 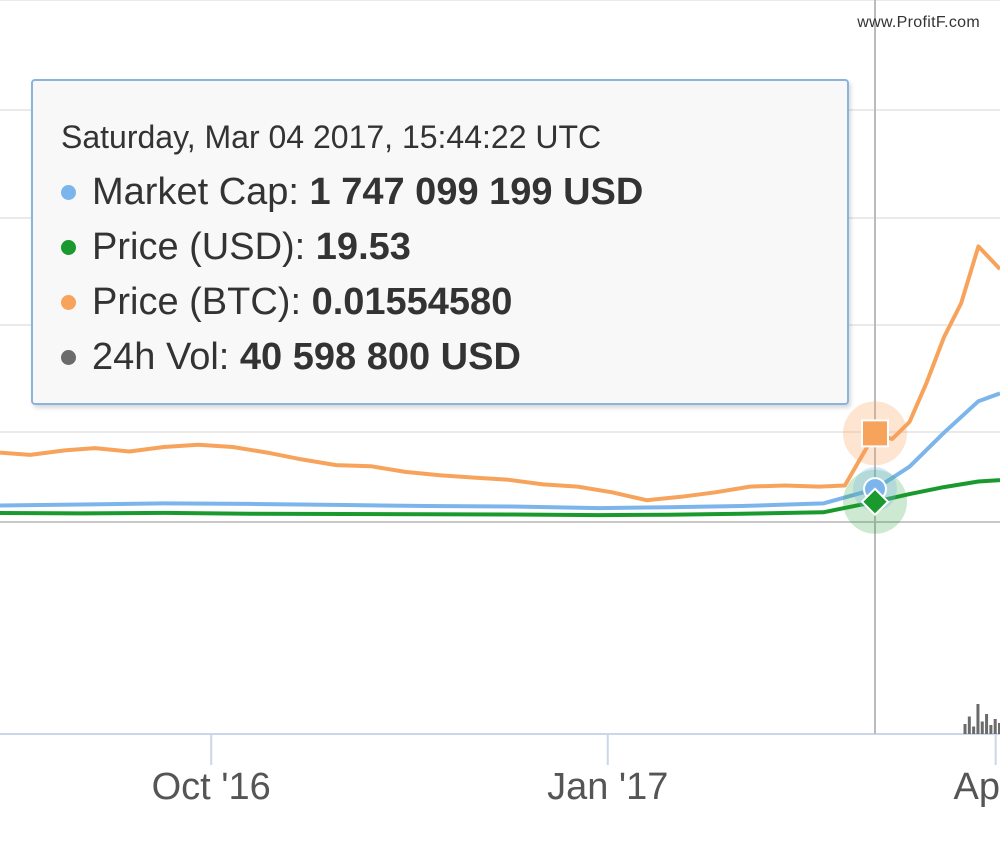 I want to click on price-usd-marker, so click(x=875, y=502).